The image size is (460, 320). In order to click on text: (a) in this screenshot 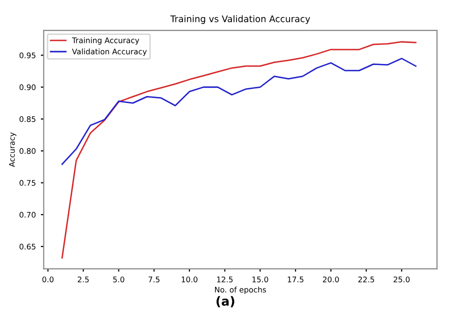, I will do `click(225, 302)`.